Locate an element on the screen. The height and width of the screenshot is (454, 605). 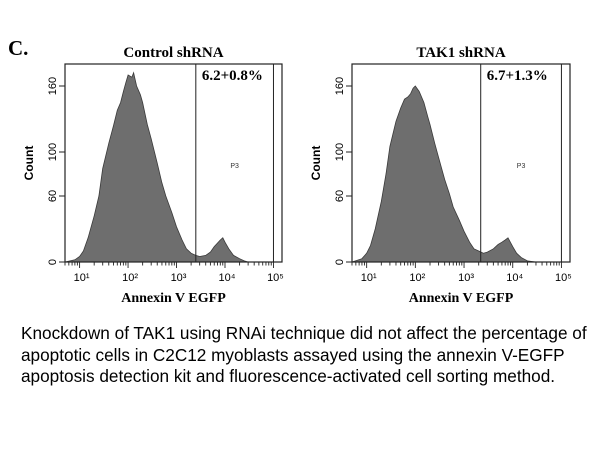
chart-title: TAK1 shRNA is located at coordinates (460, 53).